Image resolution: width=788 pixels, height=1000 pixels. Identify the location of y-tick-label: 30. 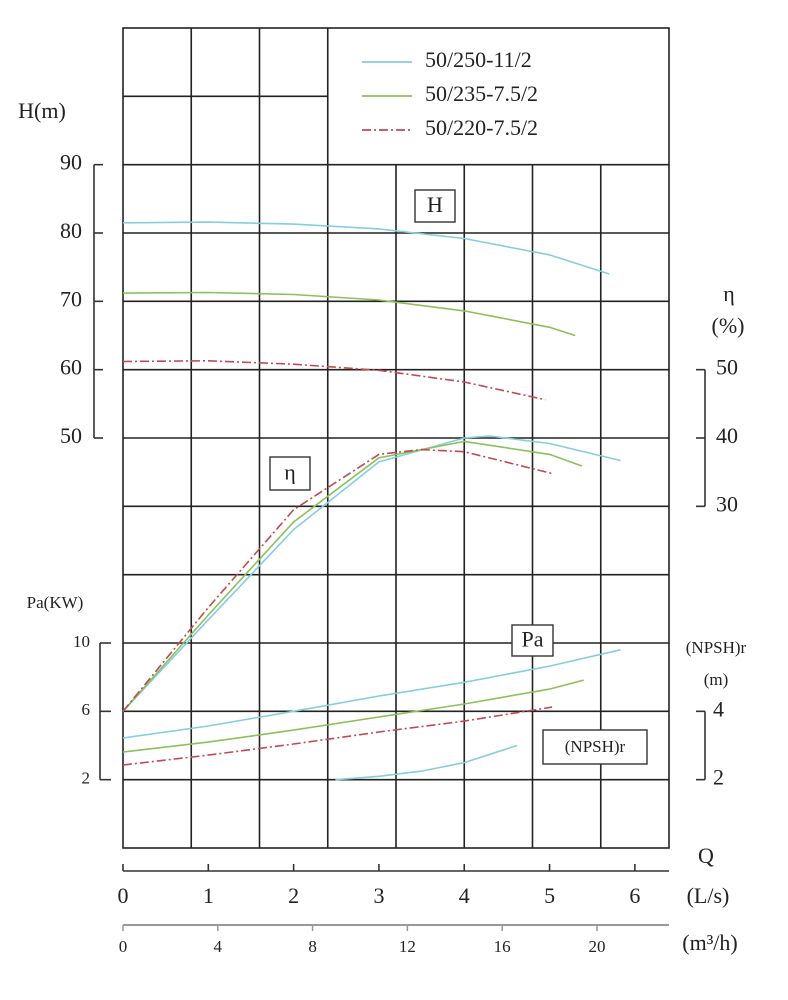
(727, 503).